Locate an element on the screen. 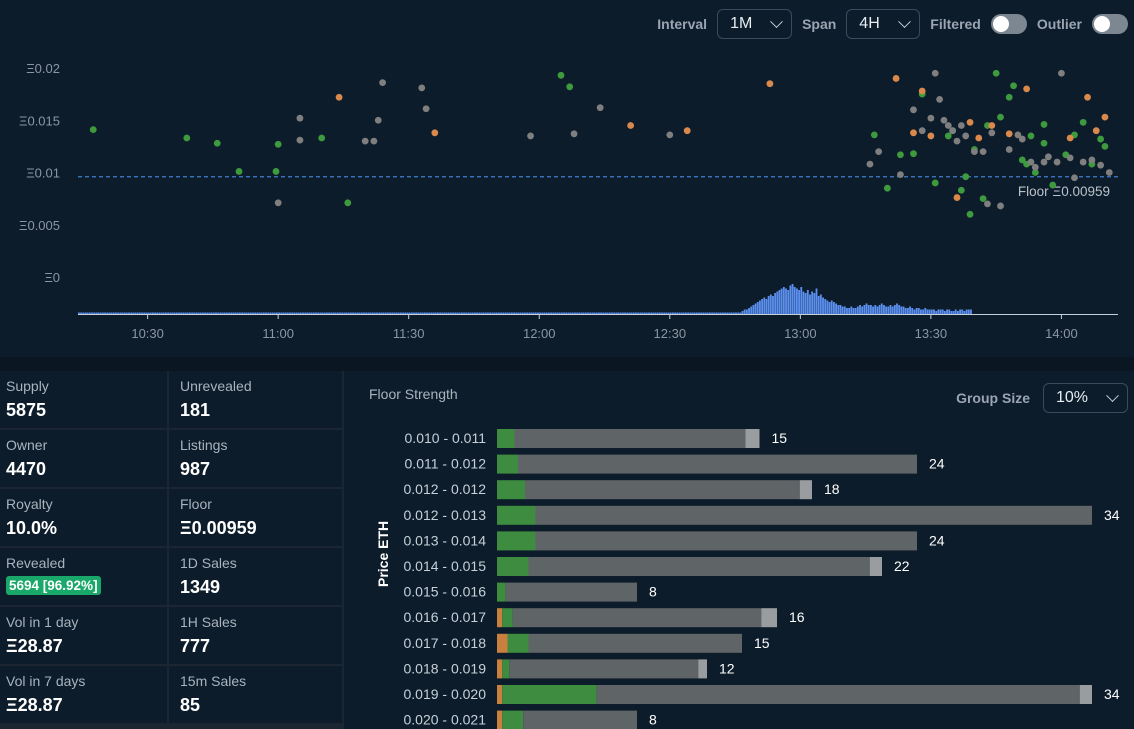 The image size is (1134, 729). stat-label: Unrevealed is located at coordinates (216, 386).